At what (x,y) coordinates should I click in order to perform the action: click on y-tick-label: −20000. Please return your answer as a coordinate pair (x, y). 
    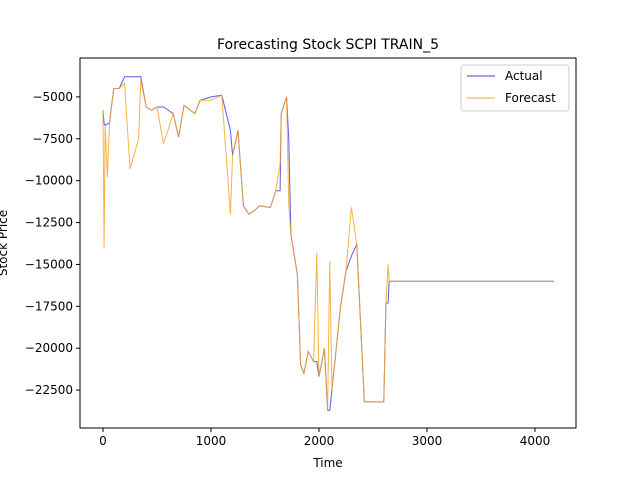
    Looking at the image, I should click on (49, 348).